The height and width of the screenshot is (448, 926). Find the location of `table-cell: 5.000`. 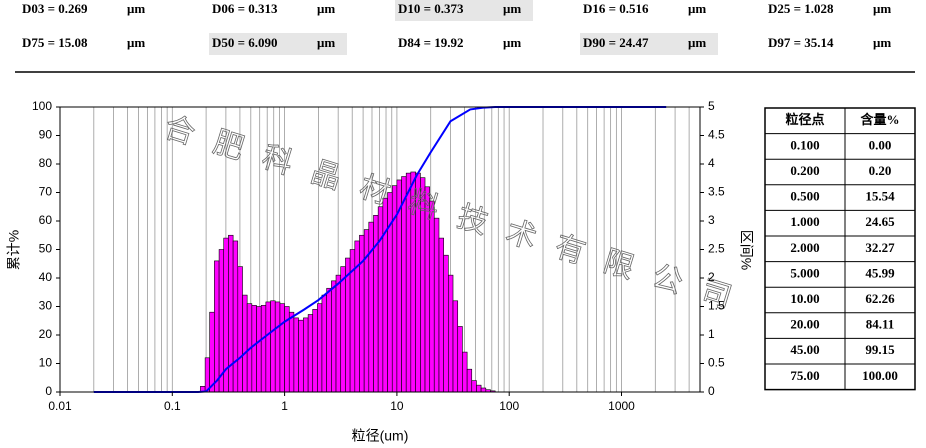

table-cell: 5.000 is located at coordinates (804, 272).